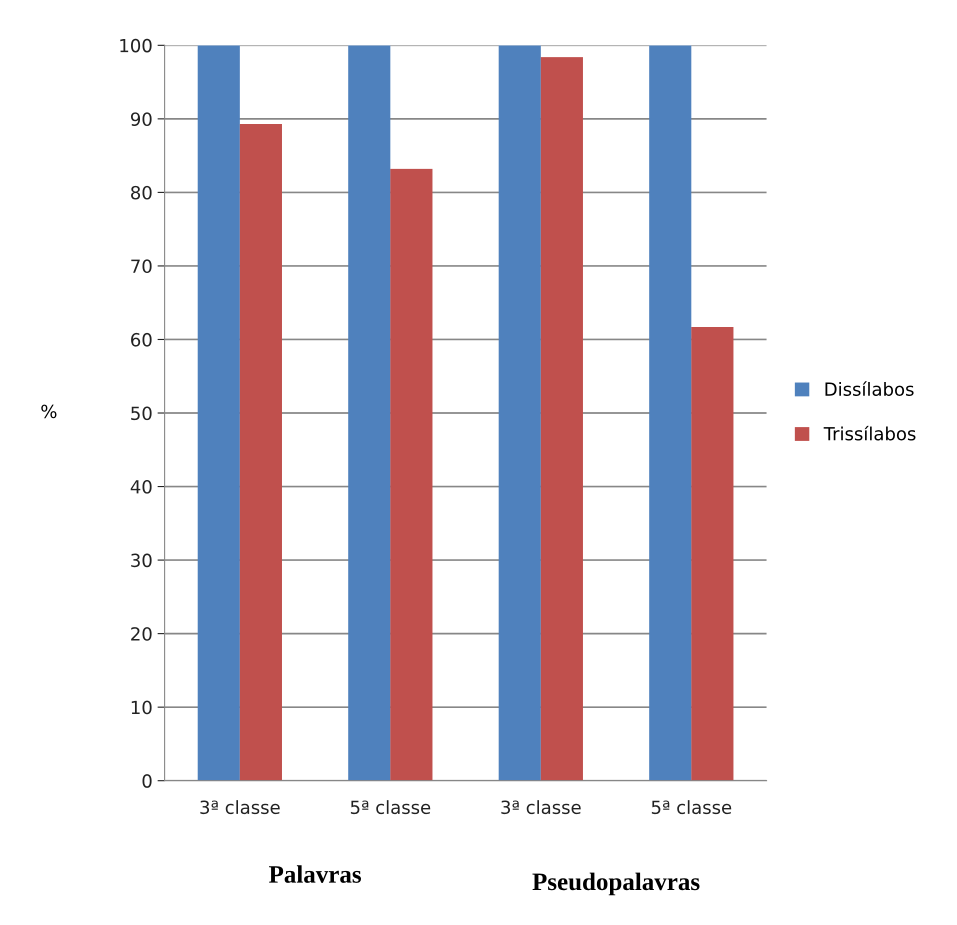 The width and height of the screenshot is (957, 925). Describe the element at coordinates (141, 487) in the screenshot. I see `y-tick-label: 40` at that location.